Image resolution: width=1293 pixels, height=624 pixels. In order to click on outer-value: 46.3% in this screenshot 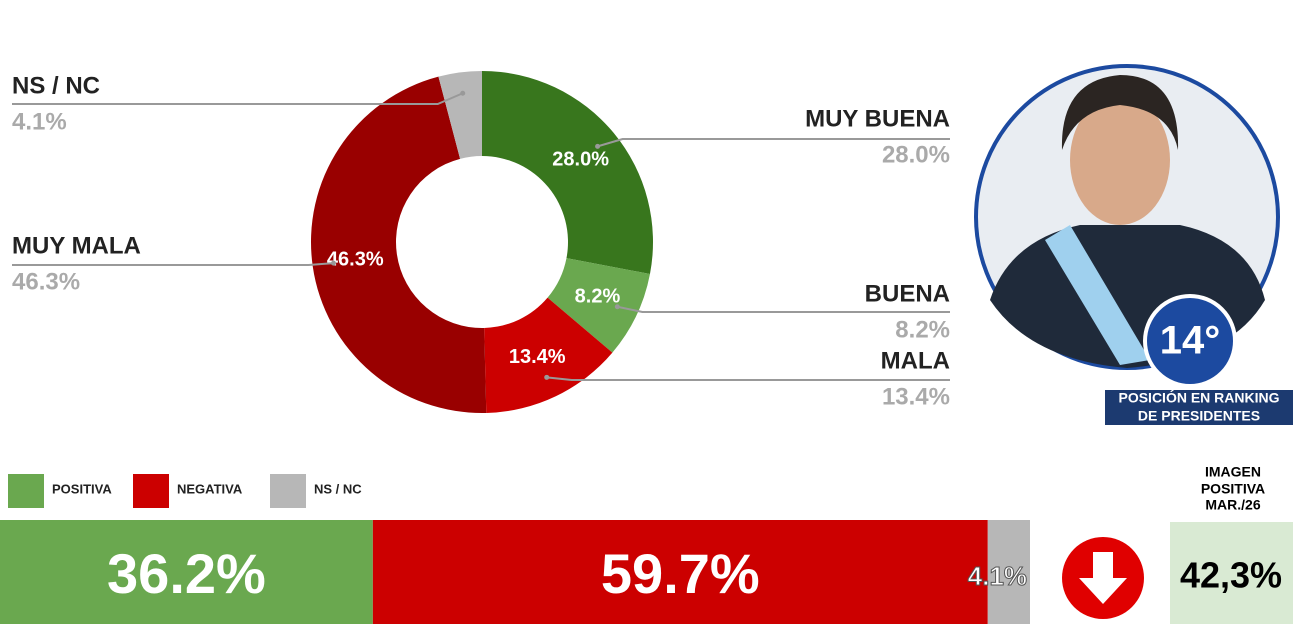, I will do `click(46, 281)`.